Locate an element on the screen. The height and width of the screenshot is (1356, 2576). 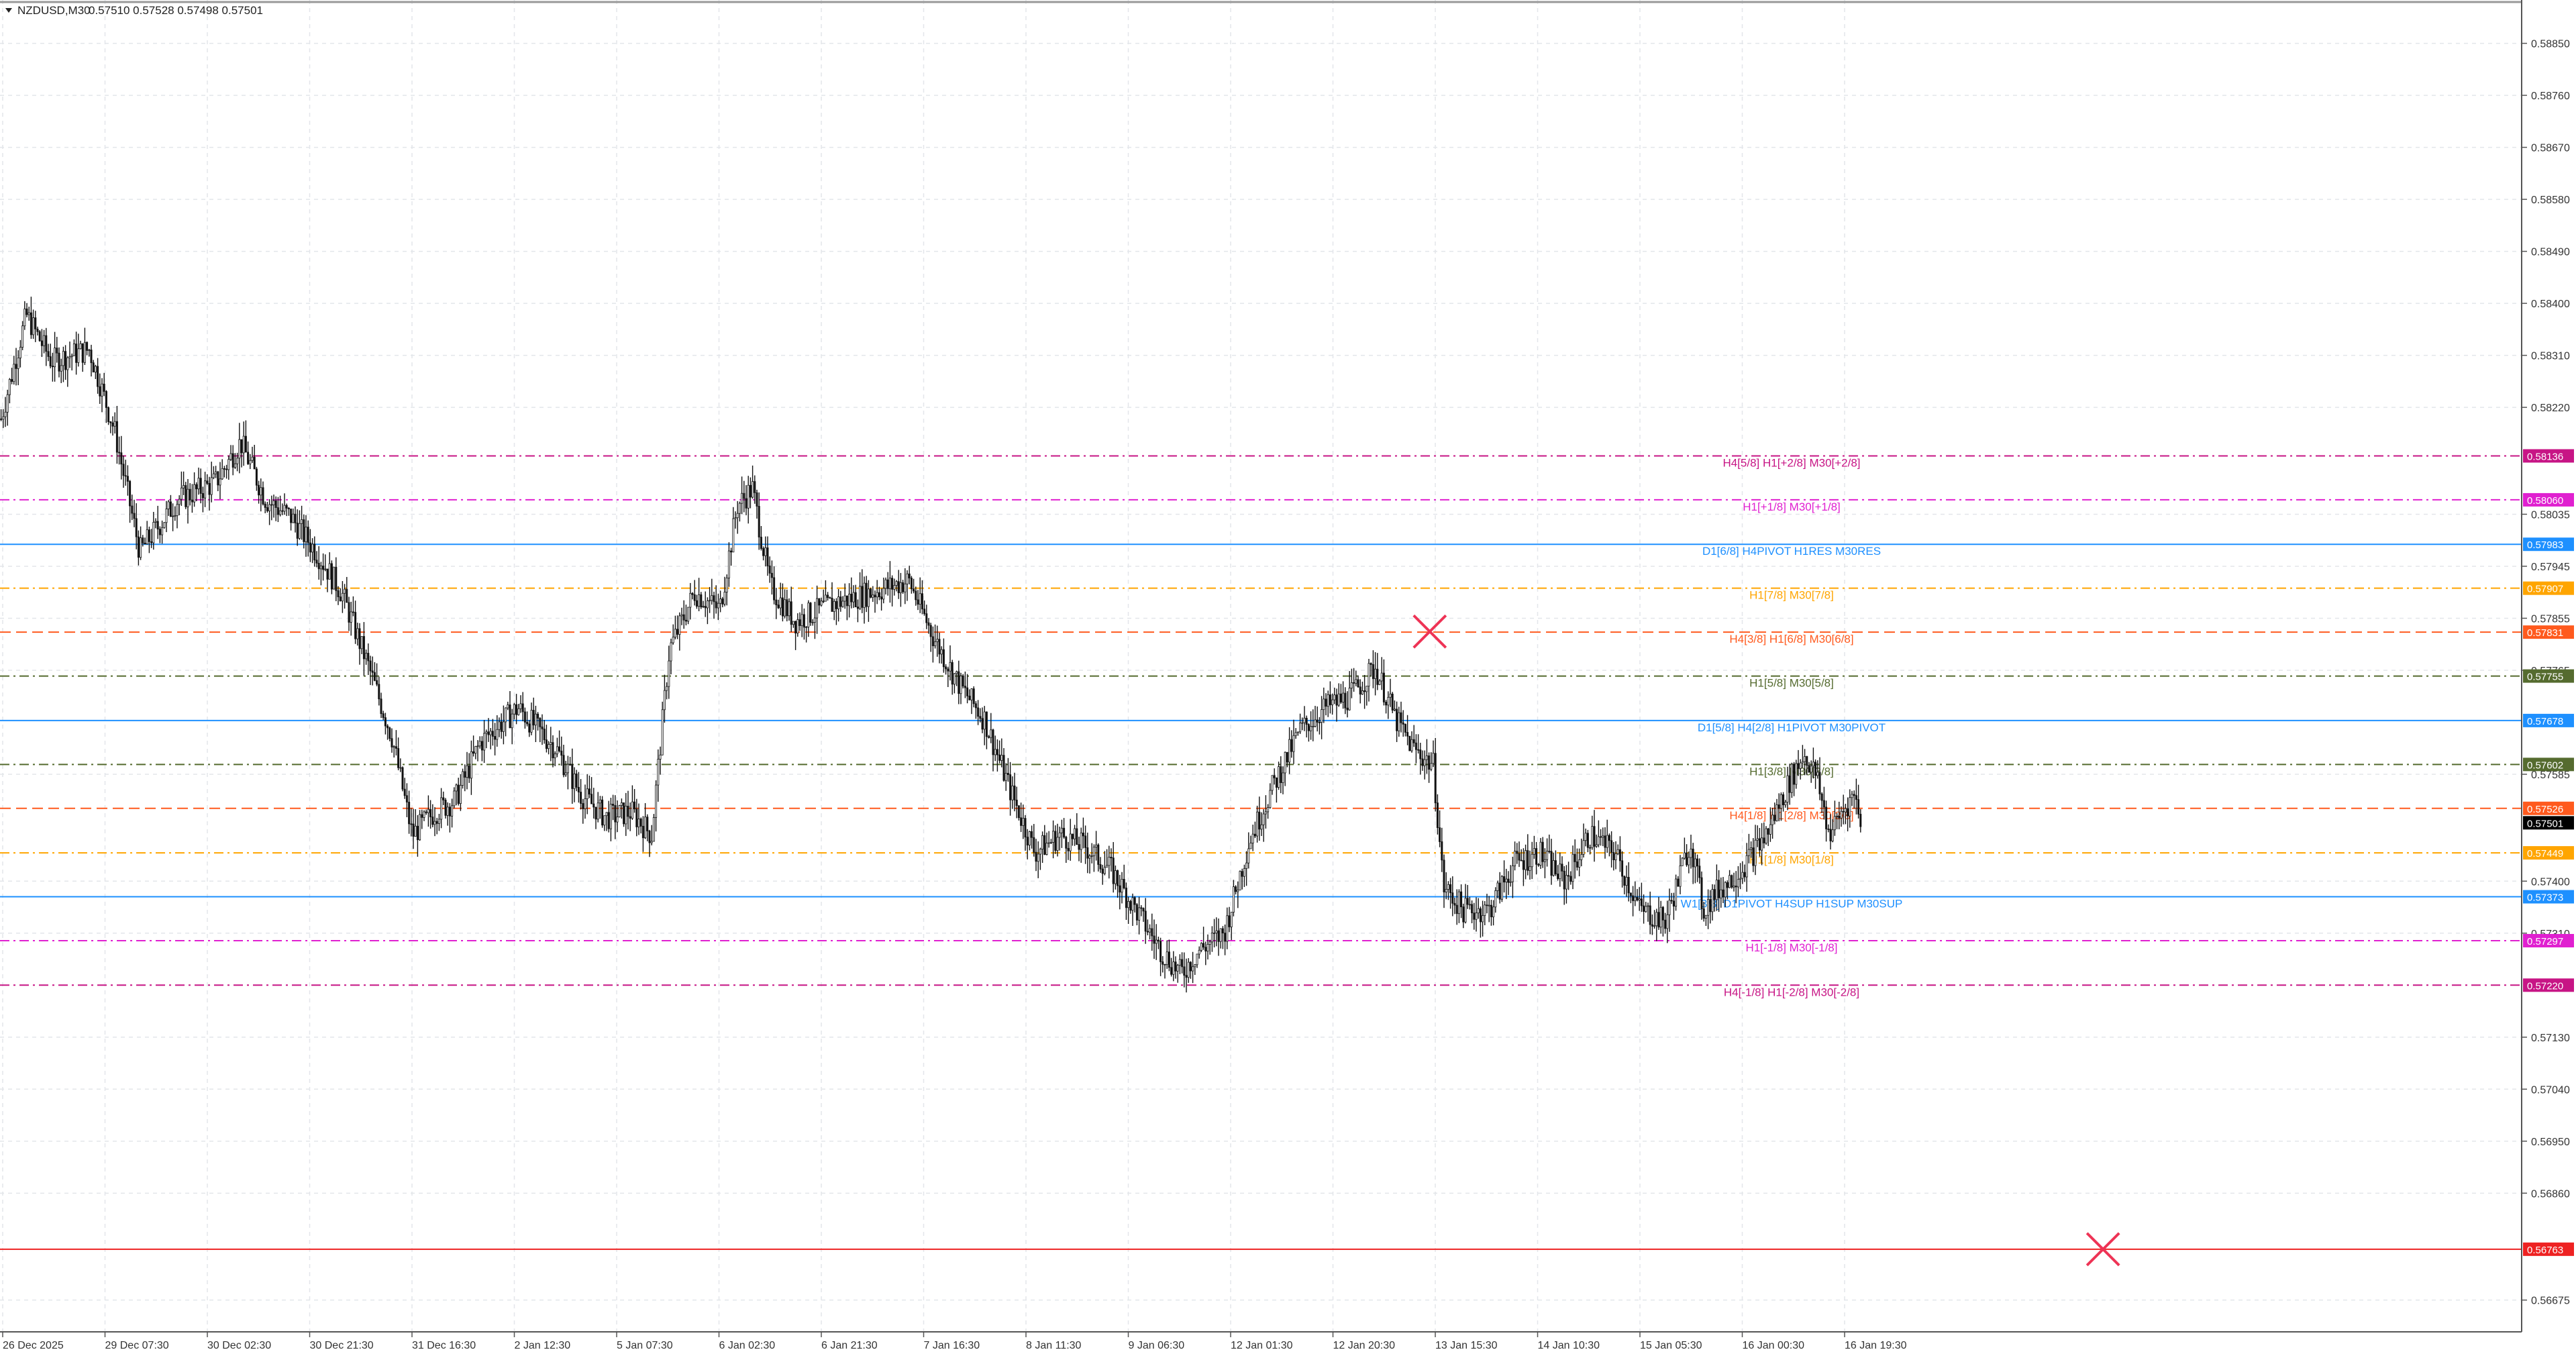
price-tag-label: 0.57678 is located at coordinates (2545, 721).